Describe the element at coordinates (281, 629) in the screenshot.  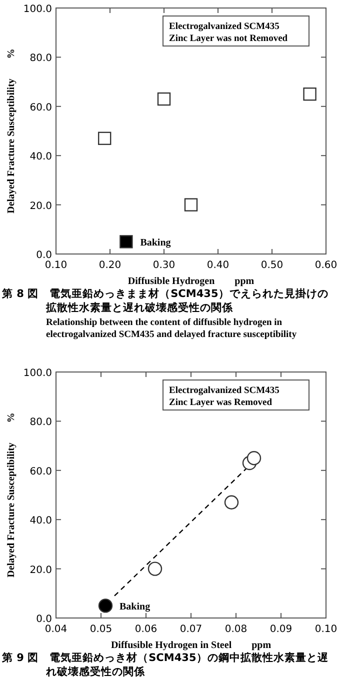
I see `x-tick-label: 0.09` at that location.